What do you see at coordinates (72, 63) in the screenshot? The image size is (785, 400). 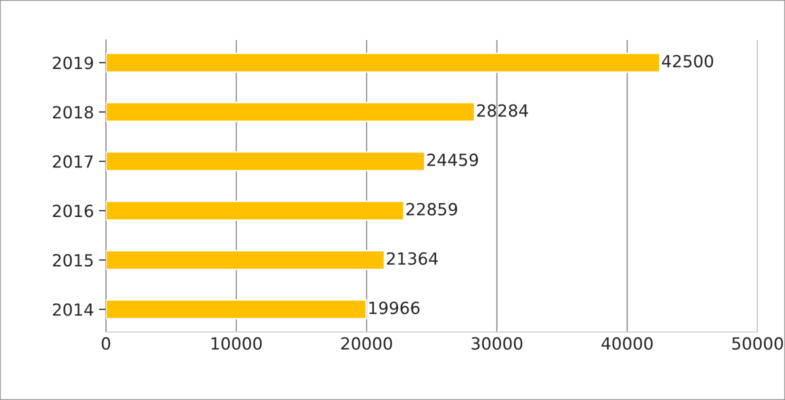 I see `y-tick-label: 2019` at bounding box center [72, 63].